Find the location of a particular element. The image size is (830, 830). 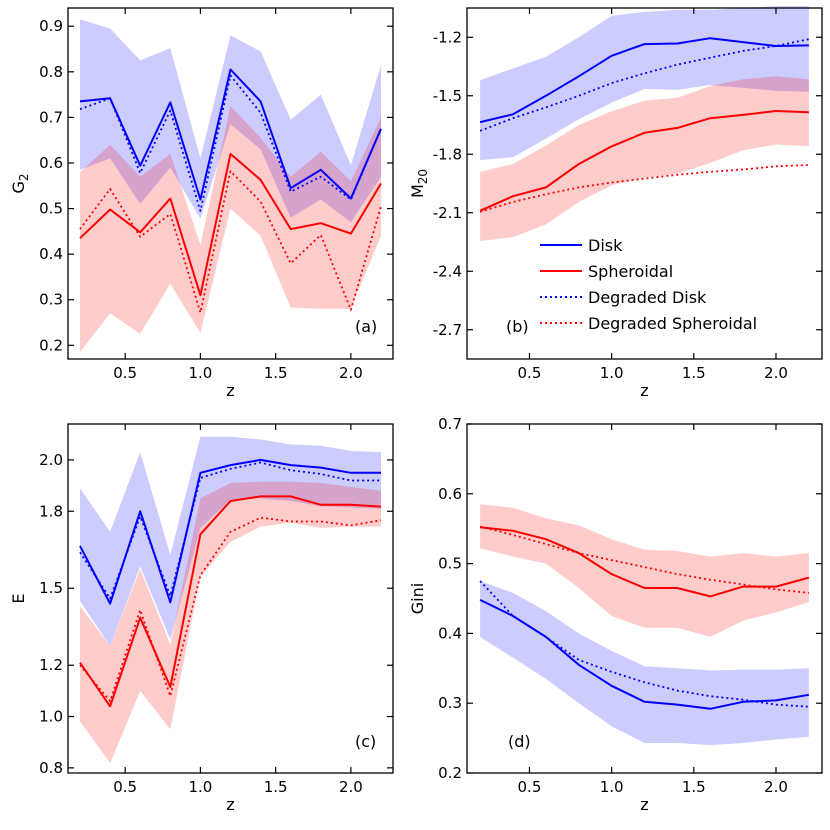

panel-d-bands is located at coordinates (644, 625).